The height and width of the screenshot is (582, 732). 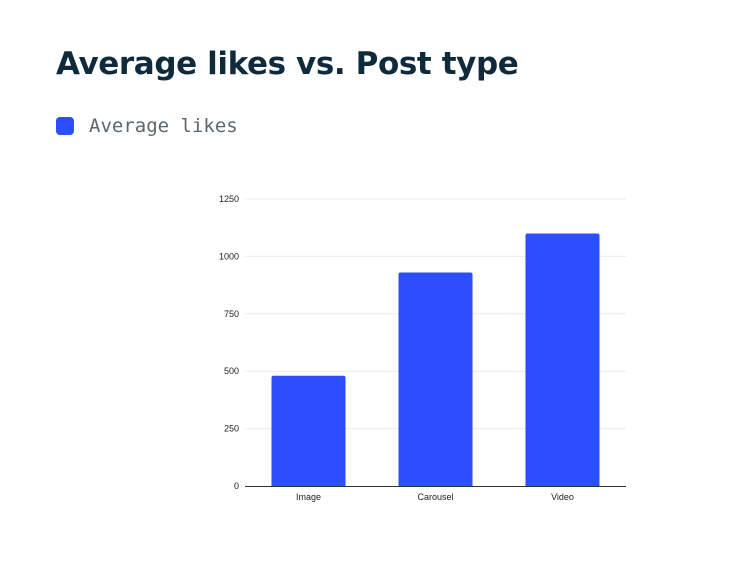 I want to click on x-tick-label: Carousel, so click(x=435, y=497).